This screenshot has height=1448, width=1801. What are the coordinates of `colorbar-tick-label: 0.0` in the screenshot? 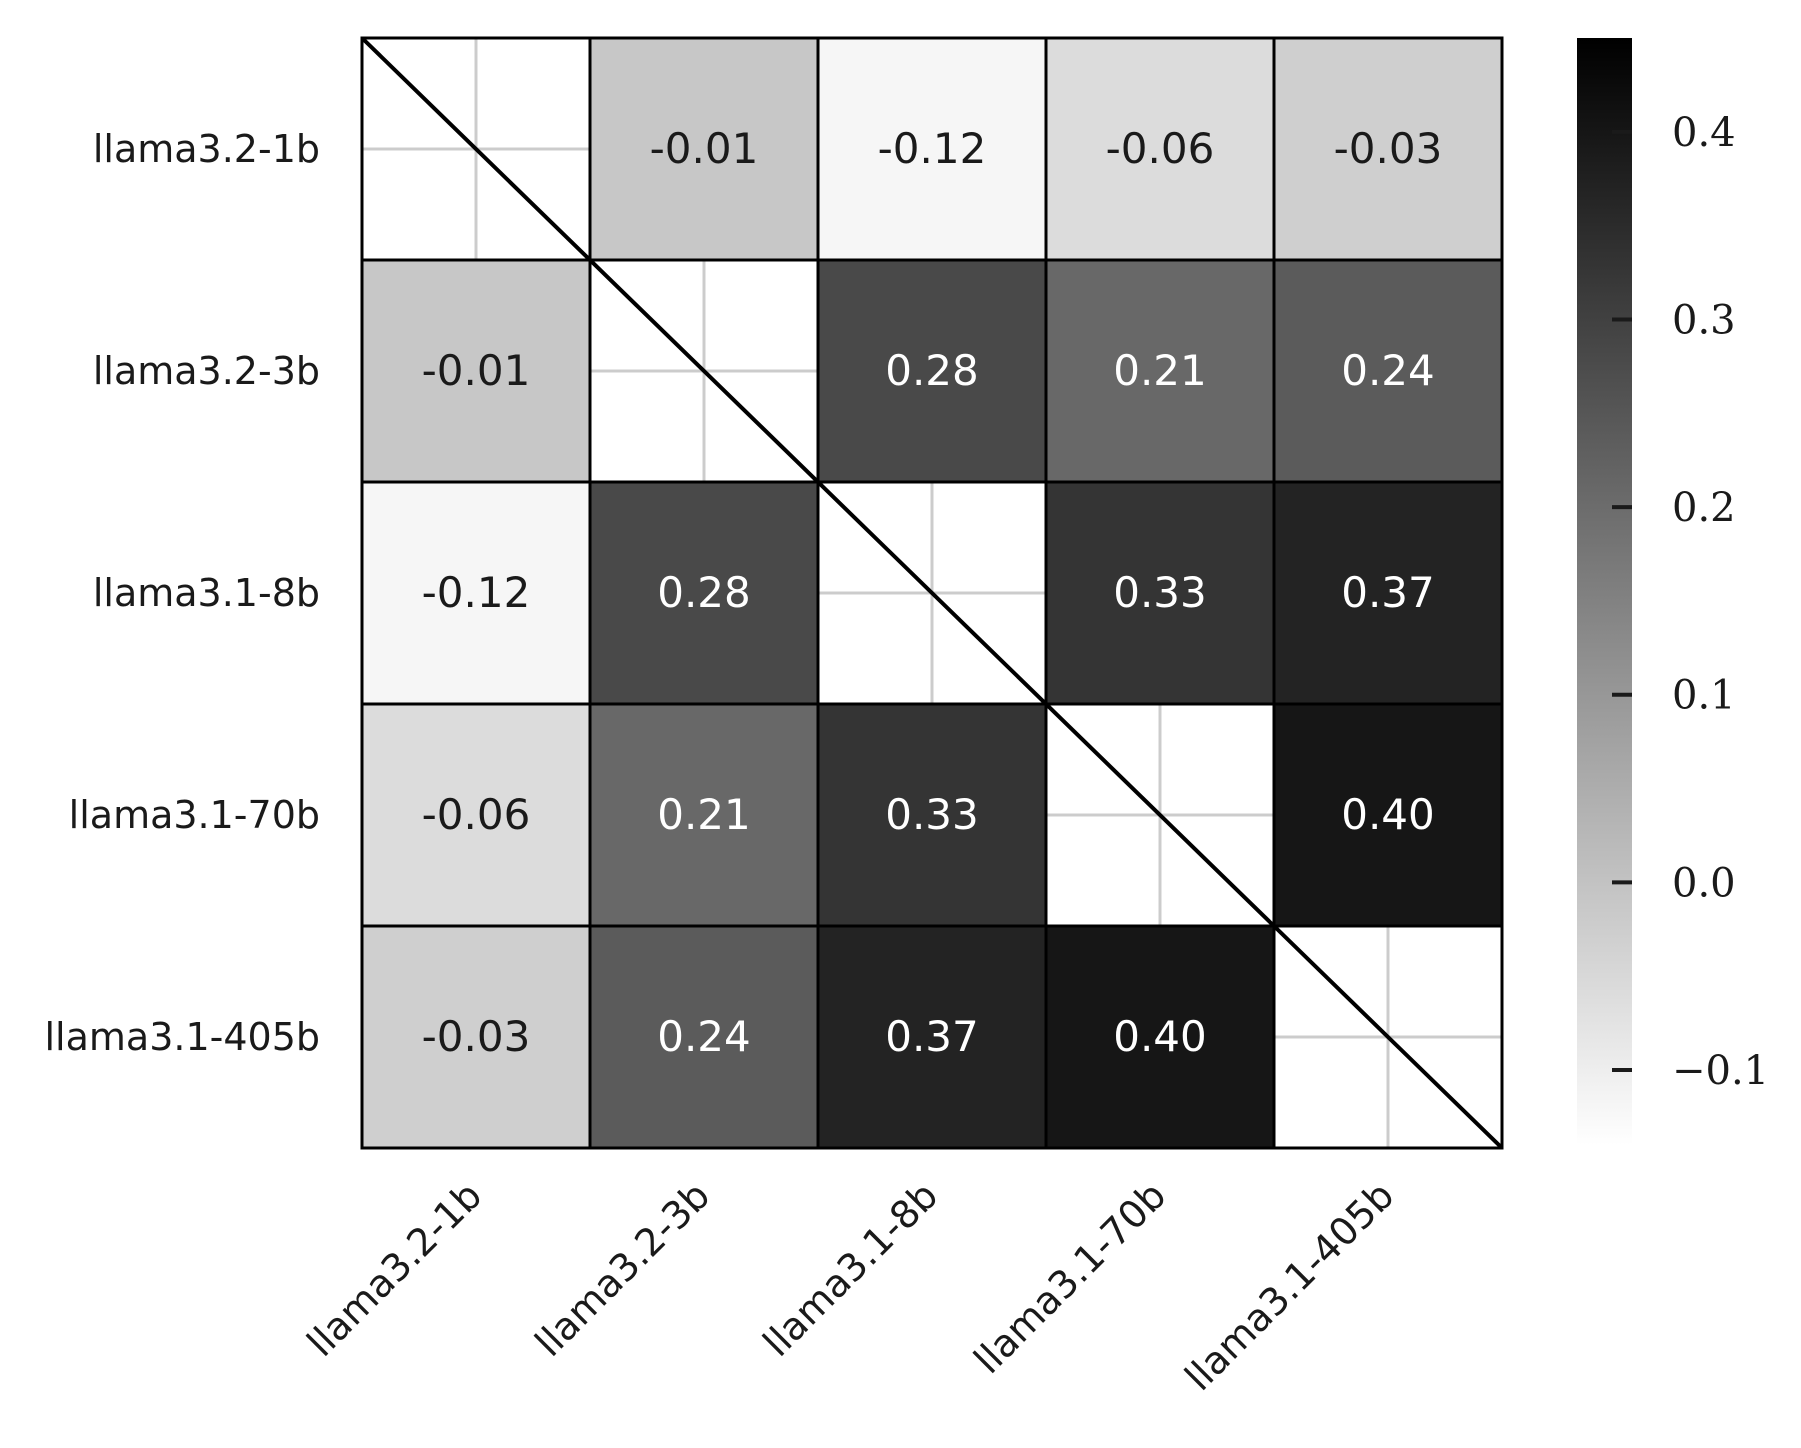 It's located at (1704, 883).